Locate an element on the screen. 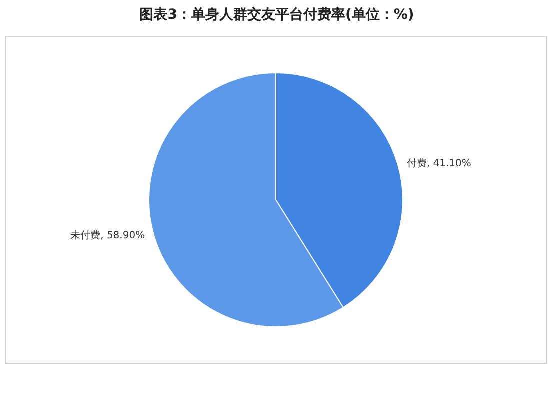 The image size is (554, 404). chart-title: 图表3：单身人群交友平台付费率(单位：%) is located at coordinates (277, 15).